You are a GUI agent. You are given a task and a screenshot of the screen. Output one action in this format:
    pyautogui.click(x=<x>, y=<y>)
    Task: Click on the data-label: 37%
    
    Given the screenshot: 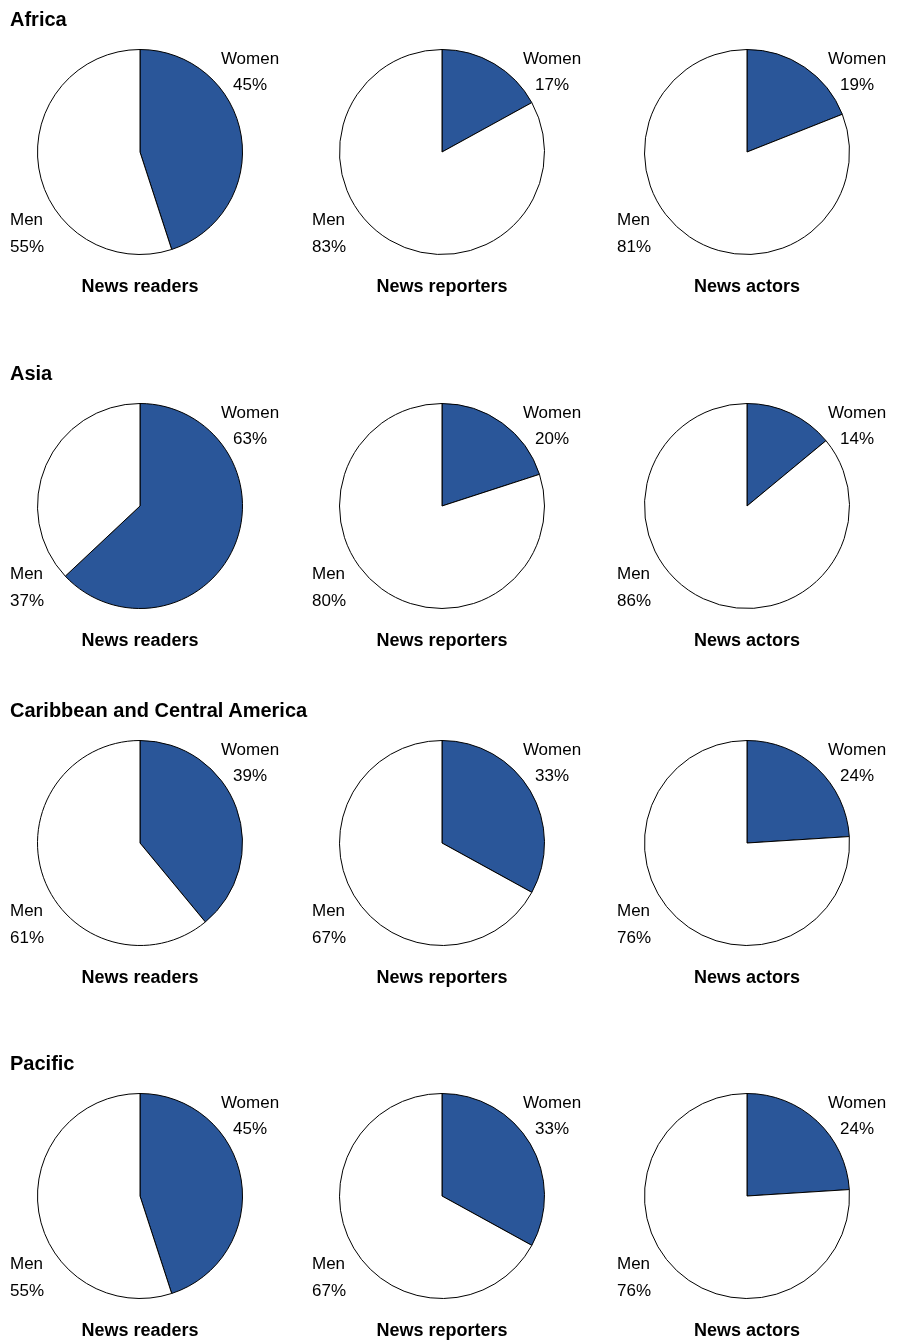 What is the action you would take?
    pyautogui.click(x=27, y=600)
    